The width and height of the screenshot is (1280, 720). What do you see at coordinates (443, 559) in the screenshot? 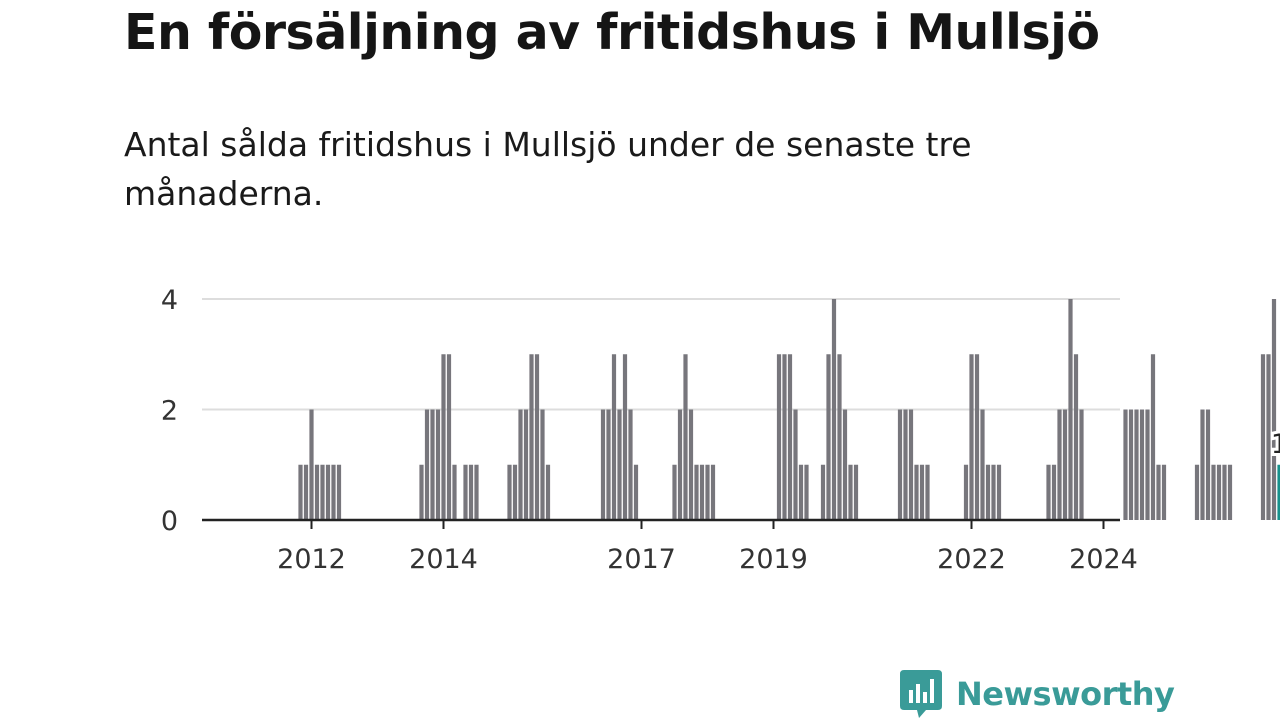
I see `x-tick-label: 2014` at bounding box center [443, 559].